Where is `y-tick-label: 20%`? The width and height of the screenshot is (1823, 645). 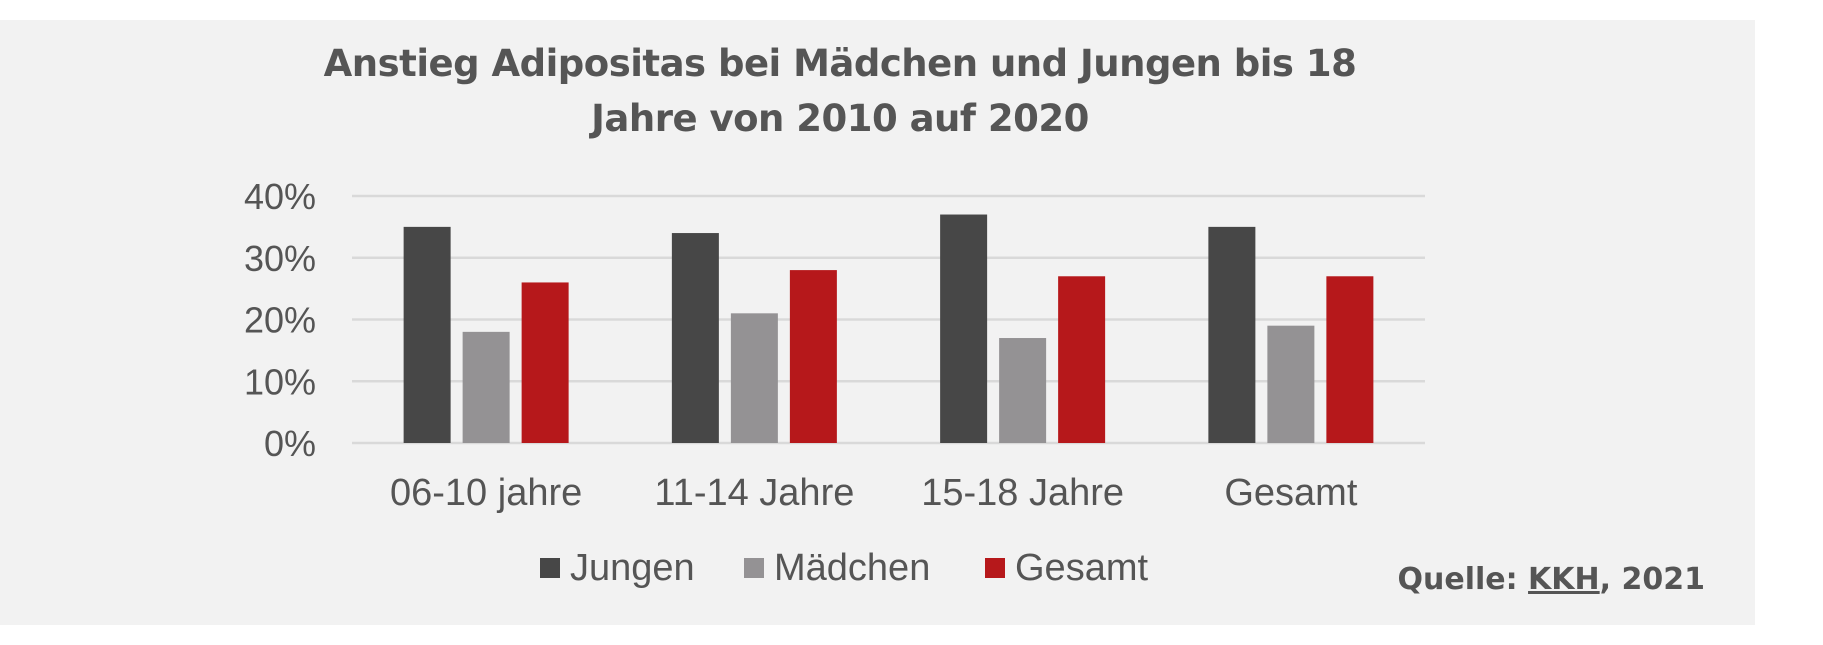
y-tick-label: 20% is located at coordinates (280, 320).